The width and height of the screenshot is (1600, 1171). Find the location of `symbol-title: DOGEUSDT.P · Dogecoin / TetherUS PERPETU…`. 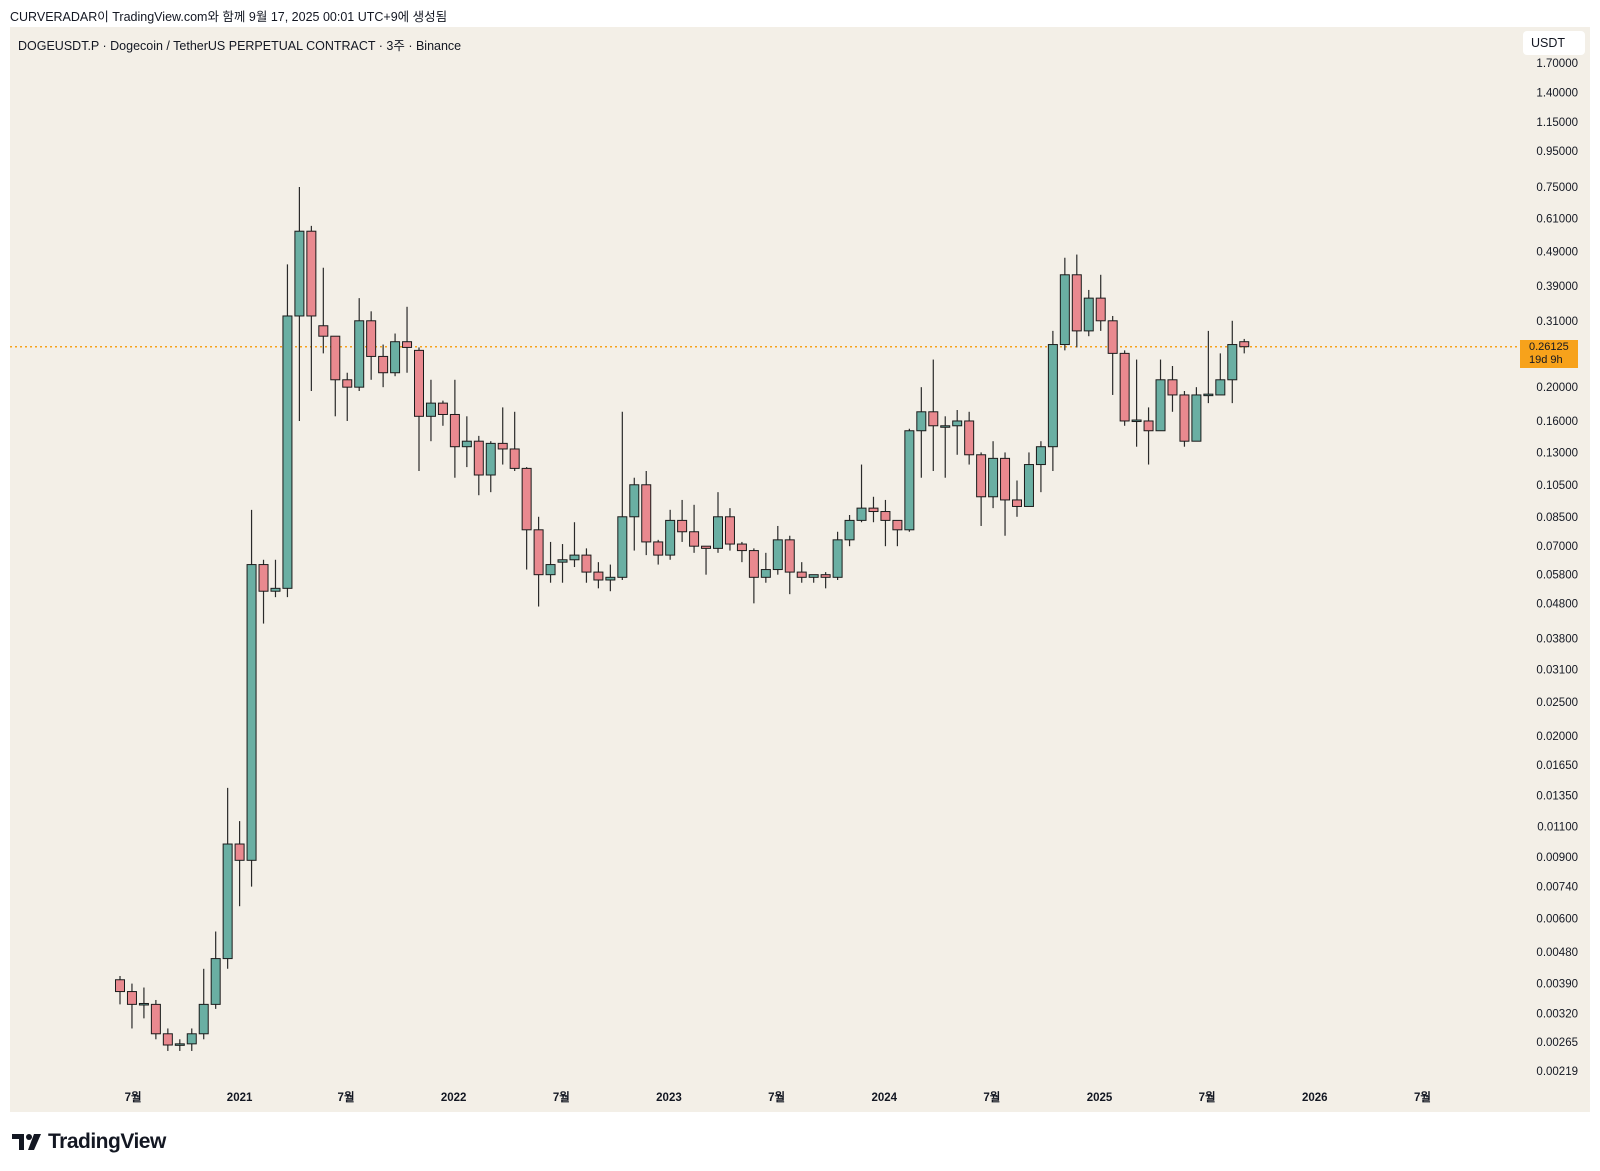

symbol-title: DOGEUSDT.P · Dogecoin / TetherUS PERPETU… is located at coordinates (240, 46).